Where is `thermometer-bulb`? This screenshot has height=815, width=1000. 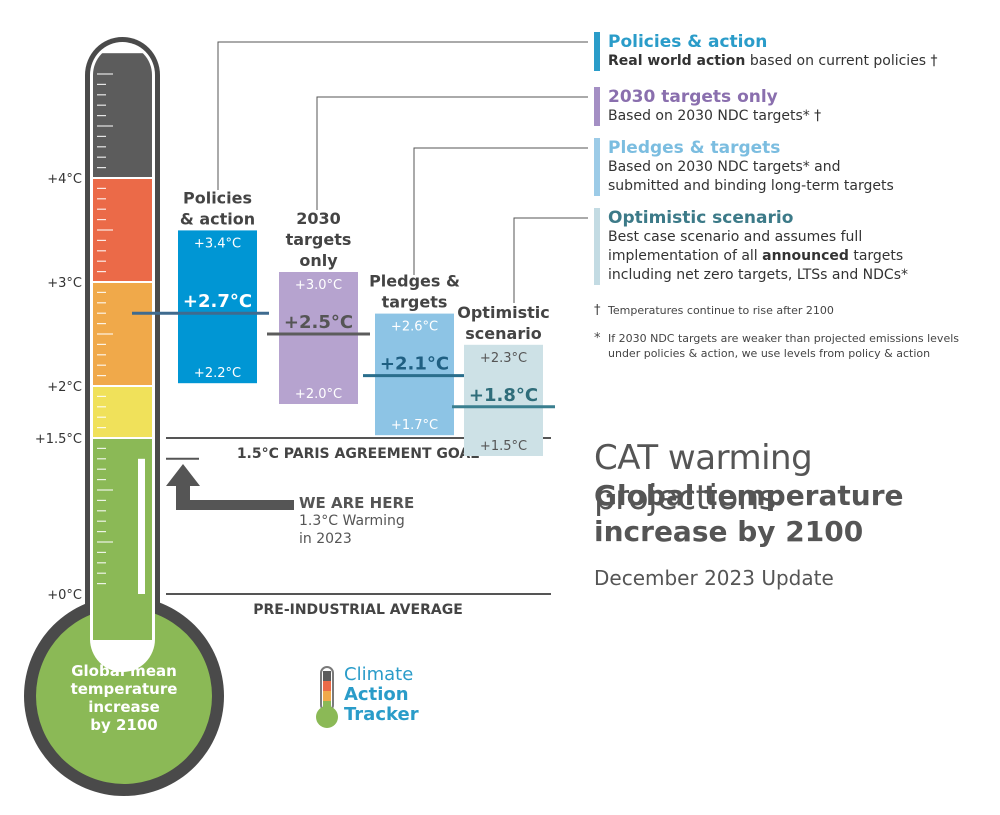
thermometer-bulb is located at coordinates (124, 696).